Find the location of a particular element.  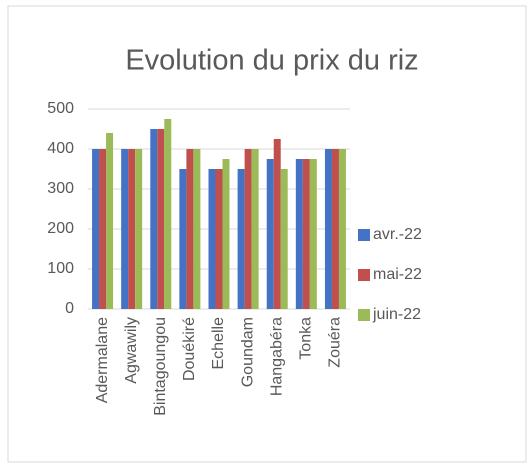

x-tick-label: Douékiré is located at coordinates (189, 349).